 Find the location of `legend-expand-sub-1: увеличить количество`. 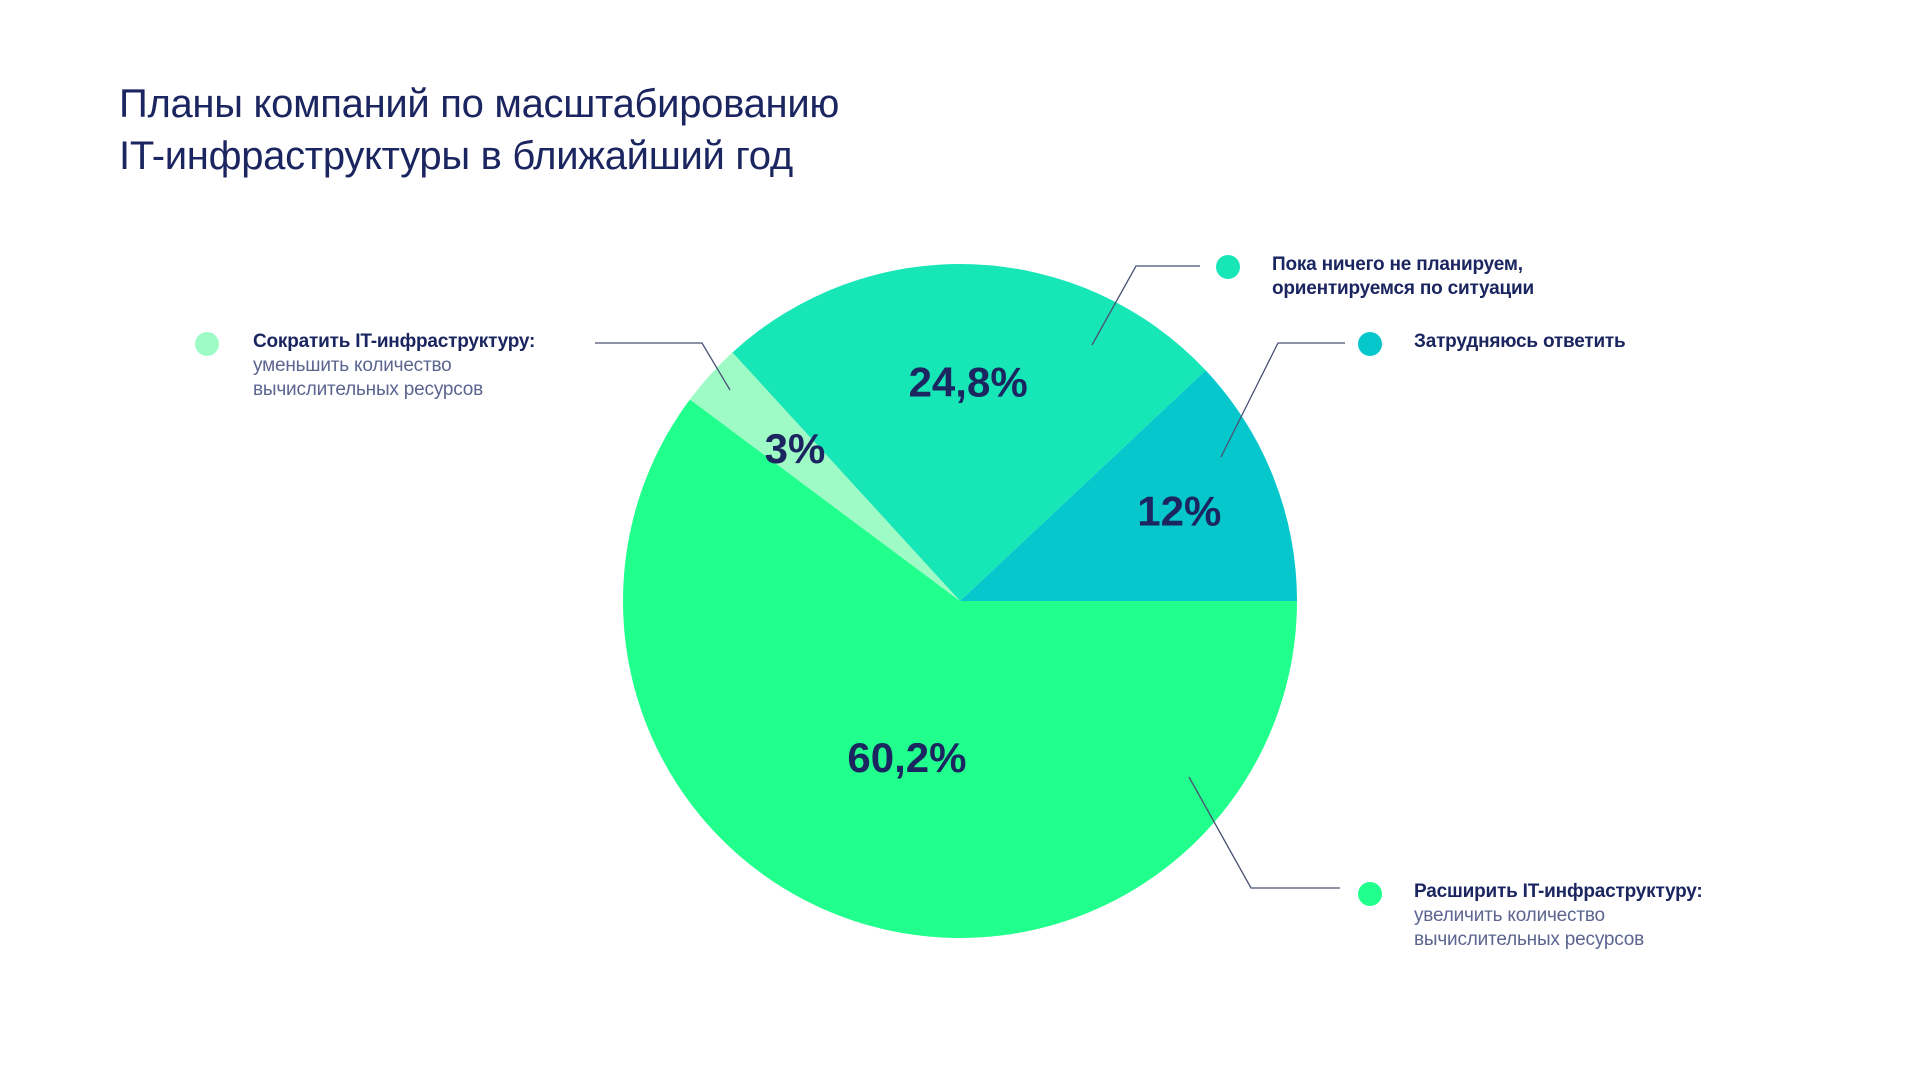

legend-expand-sub-1: увеличить количество is located at coordinates (1509, 915).